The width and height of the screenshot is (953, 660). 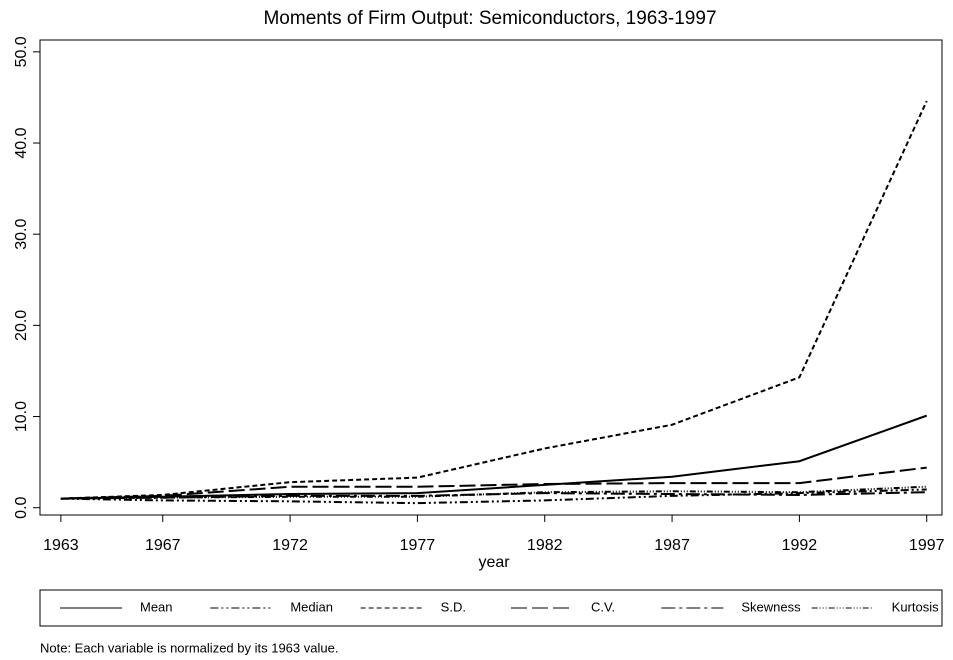 What do you see at coordinates (61, 545) in the screenshot?
I see `x-tick-label: 1963` at bounding box center [61, 545].